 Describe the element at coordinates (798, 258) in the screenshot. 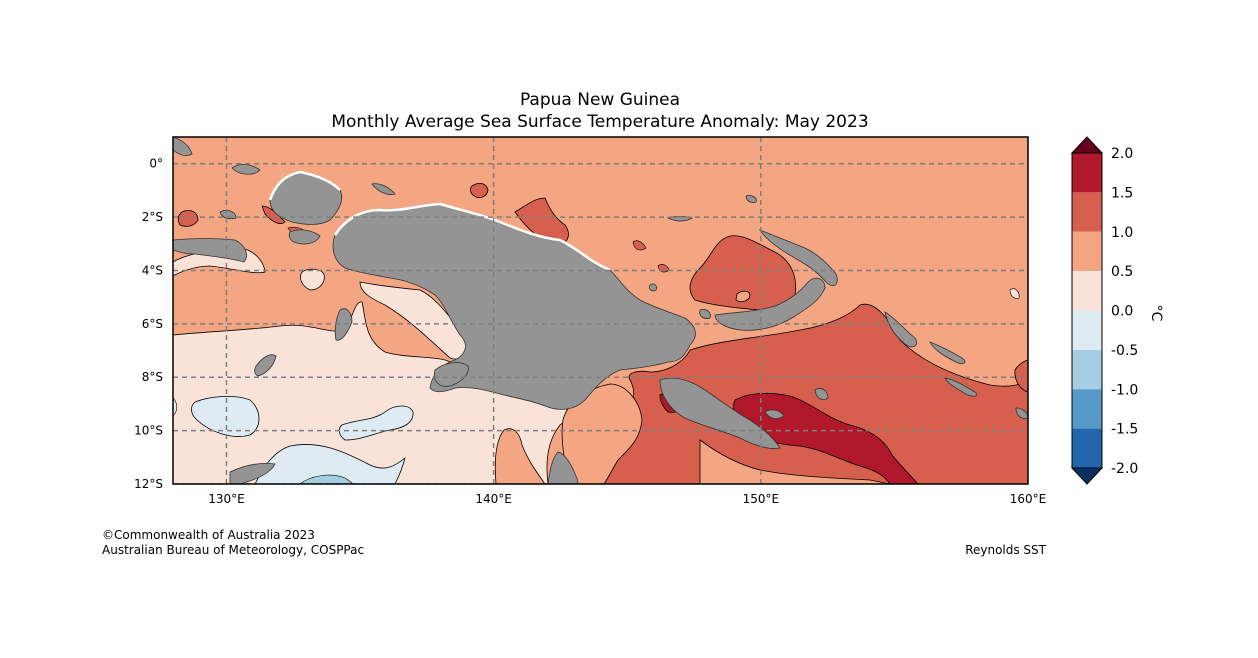

I see `land-new-ireland` at that location.